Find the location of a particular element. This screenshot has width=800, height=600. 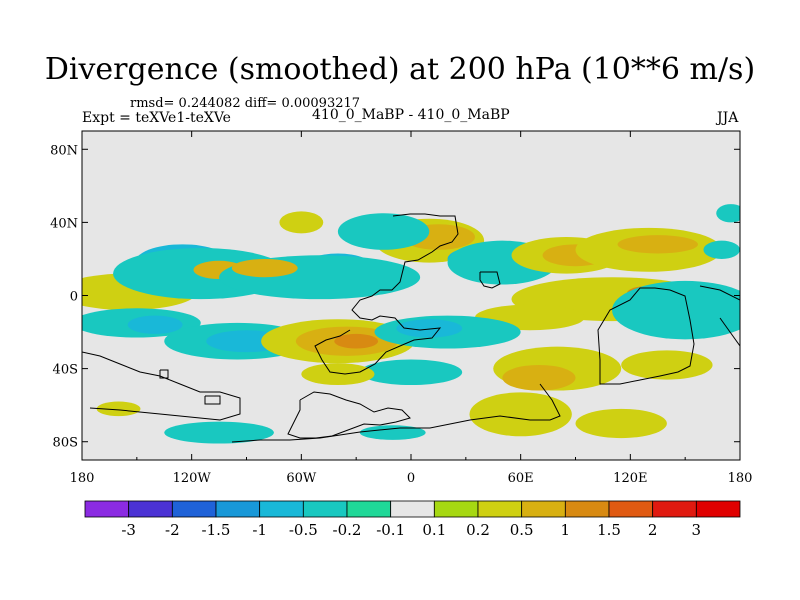

colorbar-label: -0.1 is located at coordinates (390, 530).